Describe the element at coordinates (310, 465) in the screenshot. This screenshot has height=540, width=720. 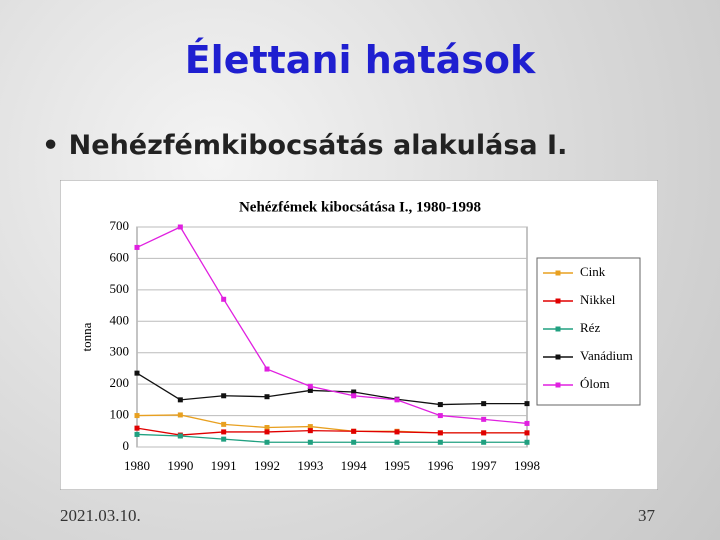
I see `x-tick-label: 1993` at that location.